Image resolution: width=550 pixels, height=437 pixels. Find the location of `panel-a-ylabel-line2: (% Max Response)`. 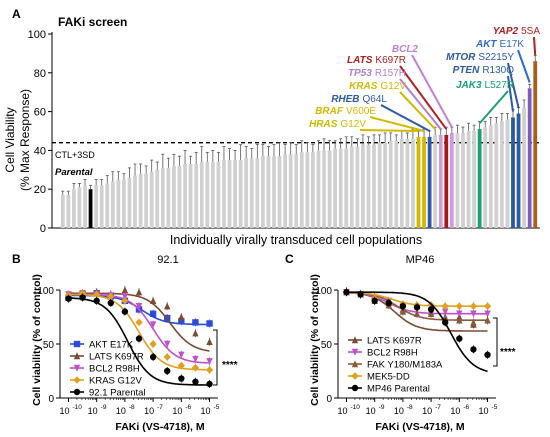

panel-a-ylabel-line2: (% Max Response) is located at coordinates (25, 140).